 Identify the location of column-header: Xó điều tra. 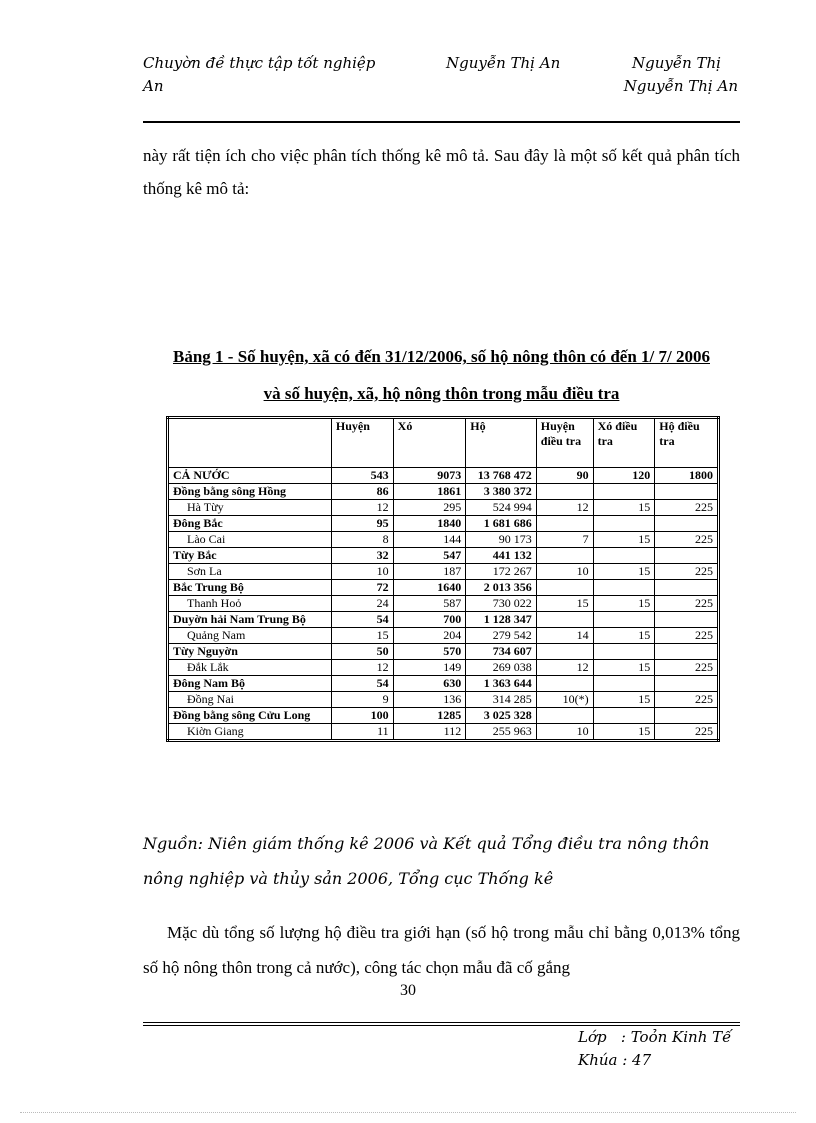
(624, 442).